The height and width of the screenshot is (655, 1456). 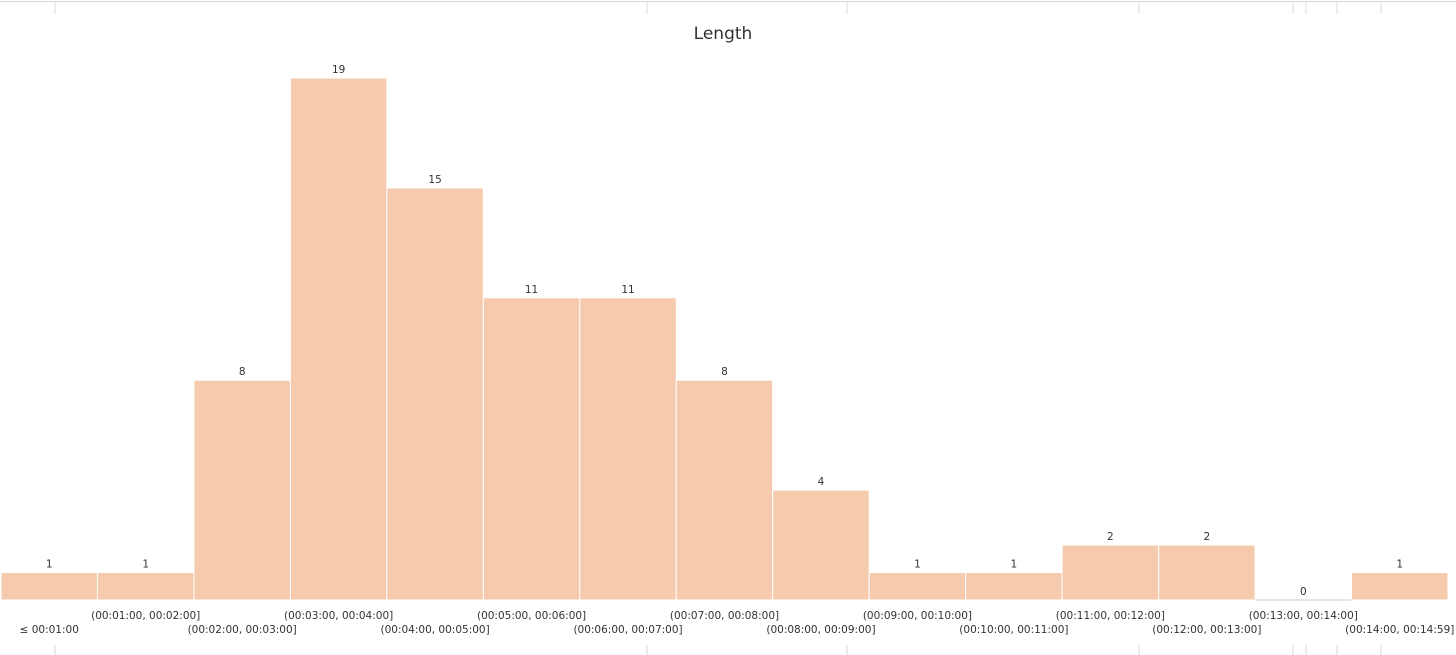 I want to click on x-tick-label: (00:09:00, 00:10:00], so click(x=917, y=616).